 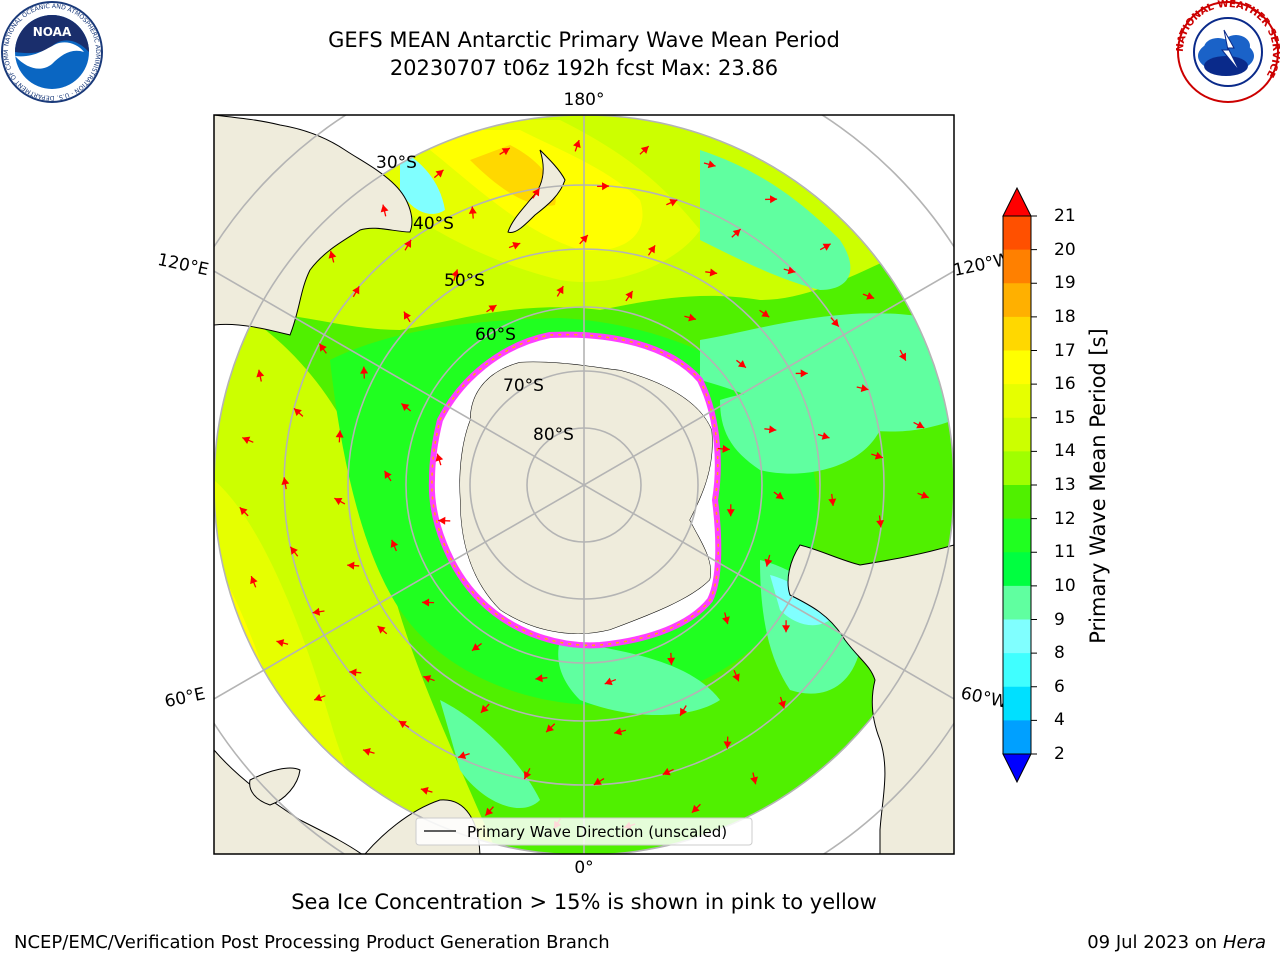 I want to click on colorbar-tick-label: 9, so click(x=1059, y=619).